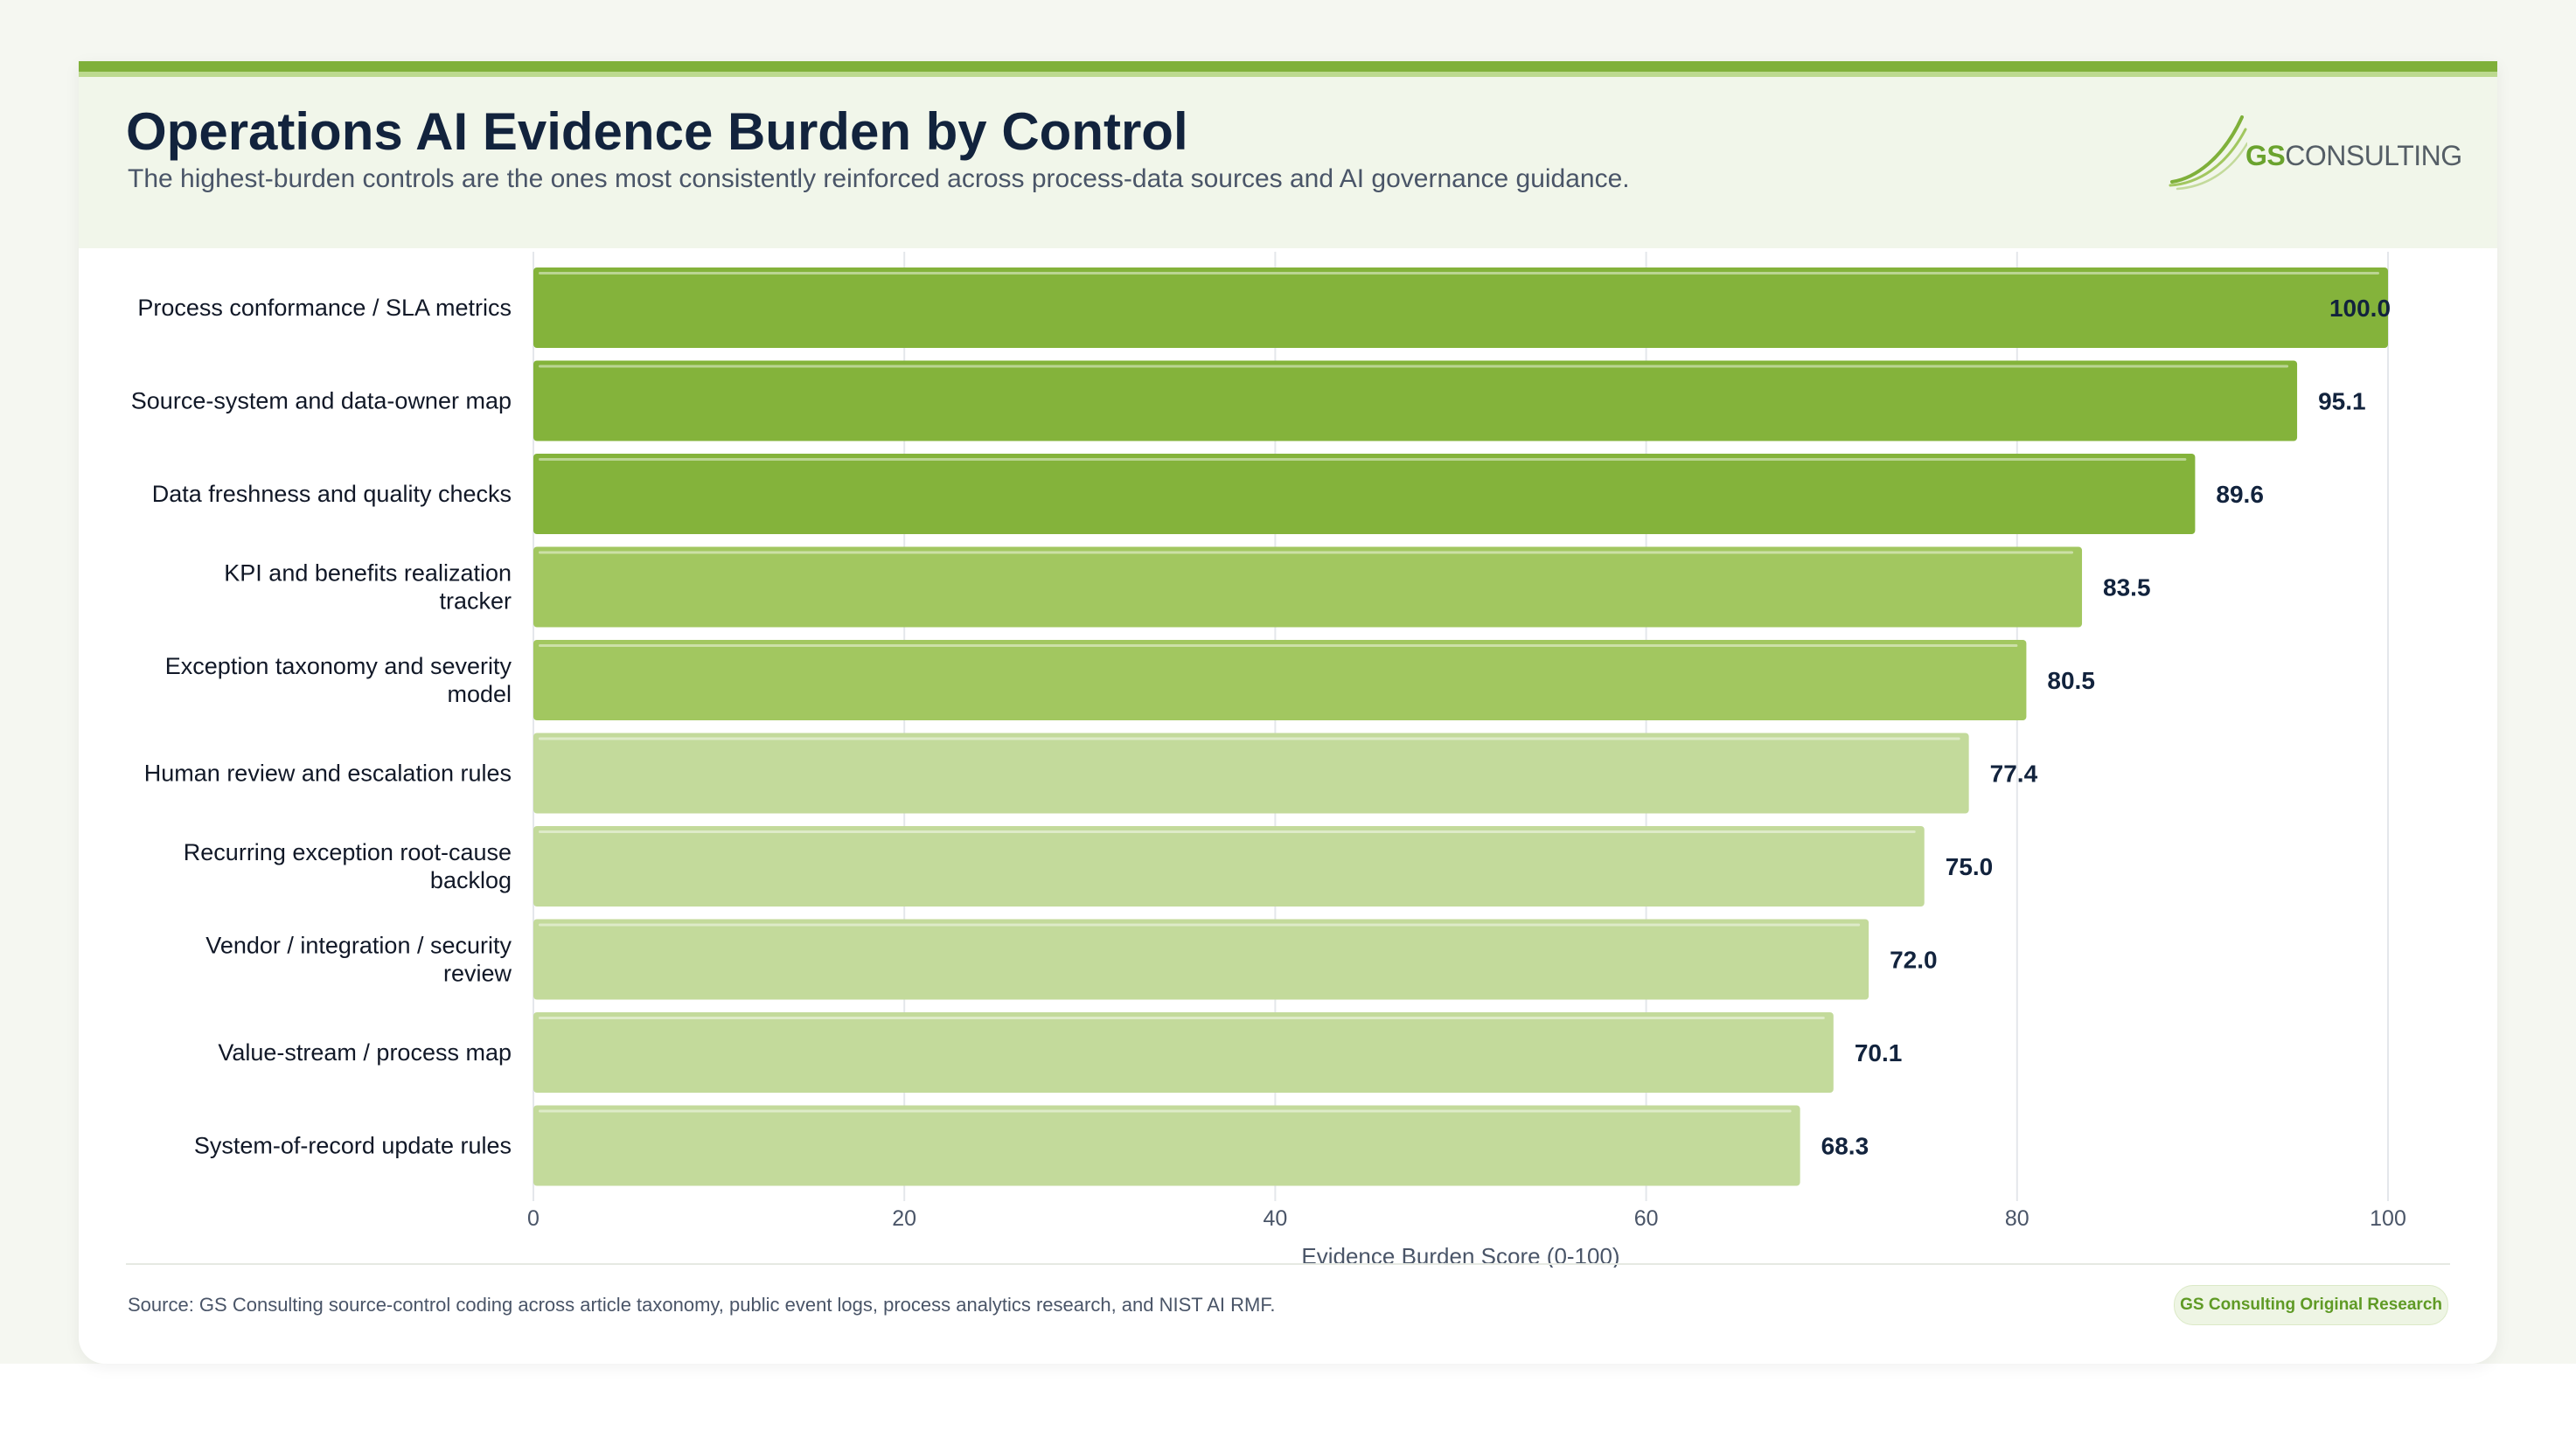 This screenshot has height=1438, width=2576. What do you see at coordinates (2388, 1218) in the screenshot?
I see `x-tick-label: 100` at bounding box center [2388, 1218].